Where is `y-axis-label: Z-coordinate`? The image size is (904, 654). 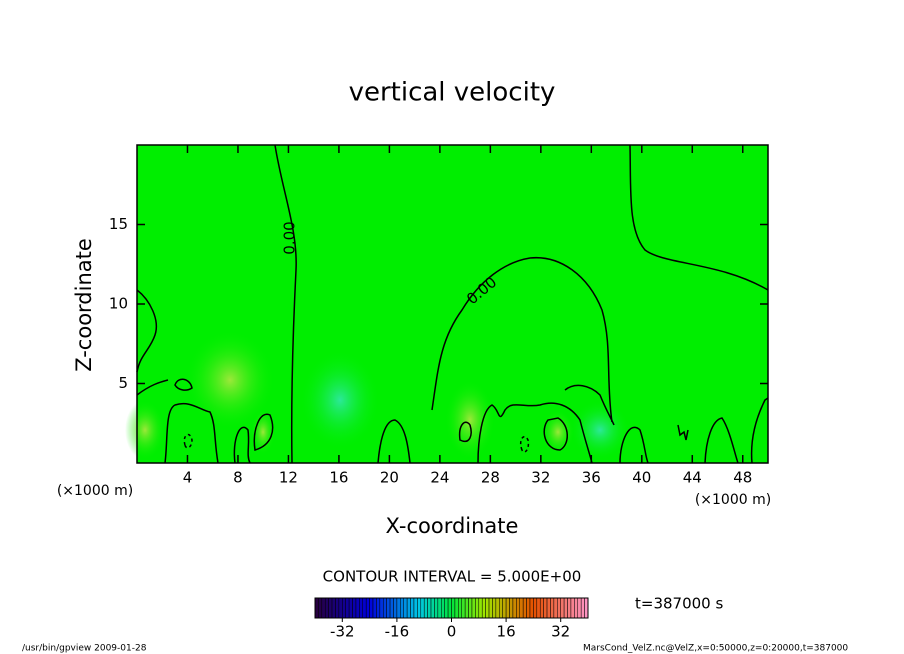 y-axis-label: Z-coordinate is located at coordinates (84, 305).